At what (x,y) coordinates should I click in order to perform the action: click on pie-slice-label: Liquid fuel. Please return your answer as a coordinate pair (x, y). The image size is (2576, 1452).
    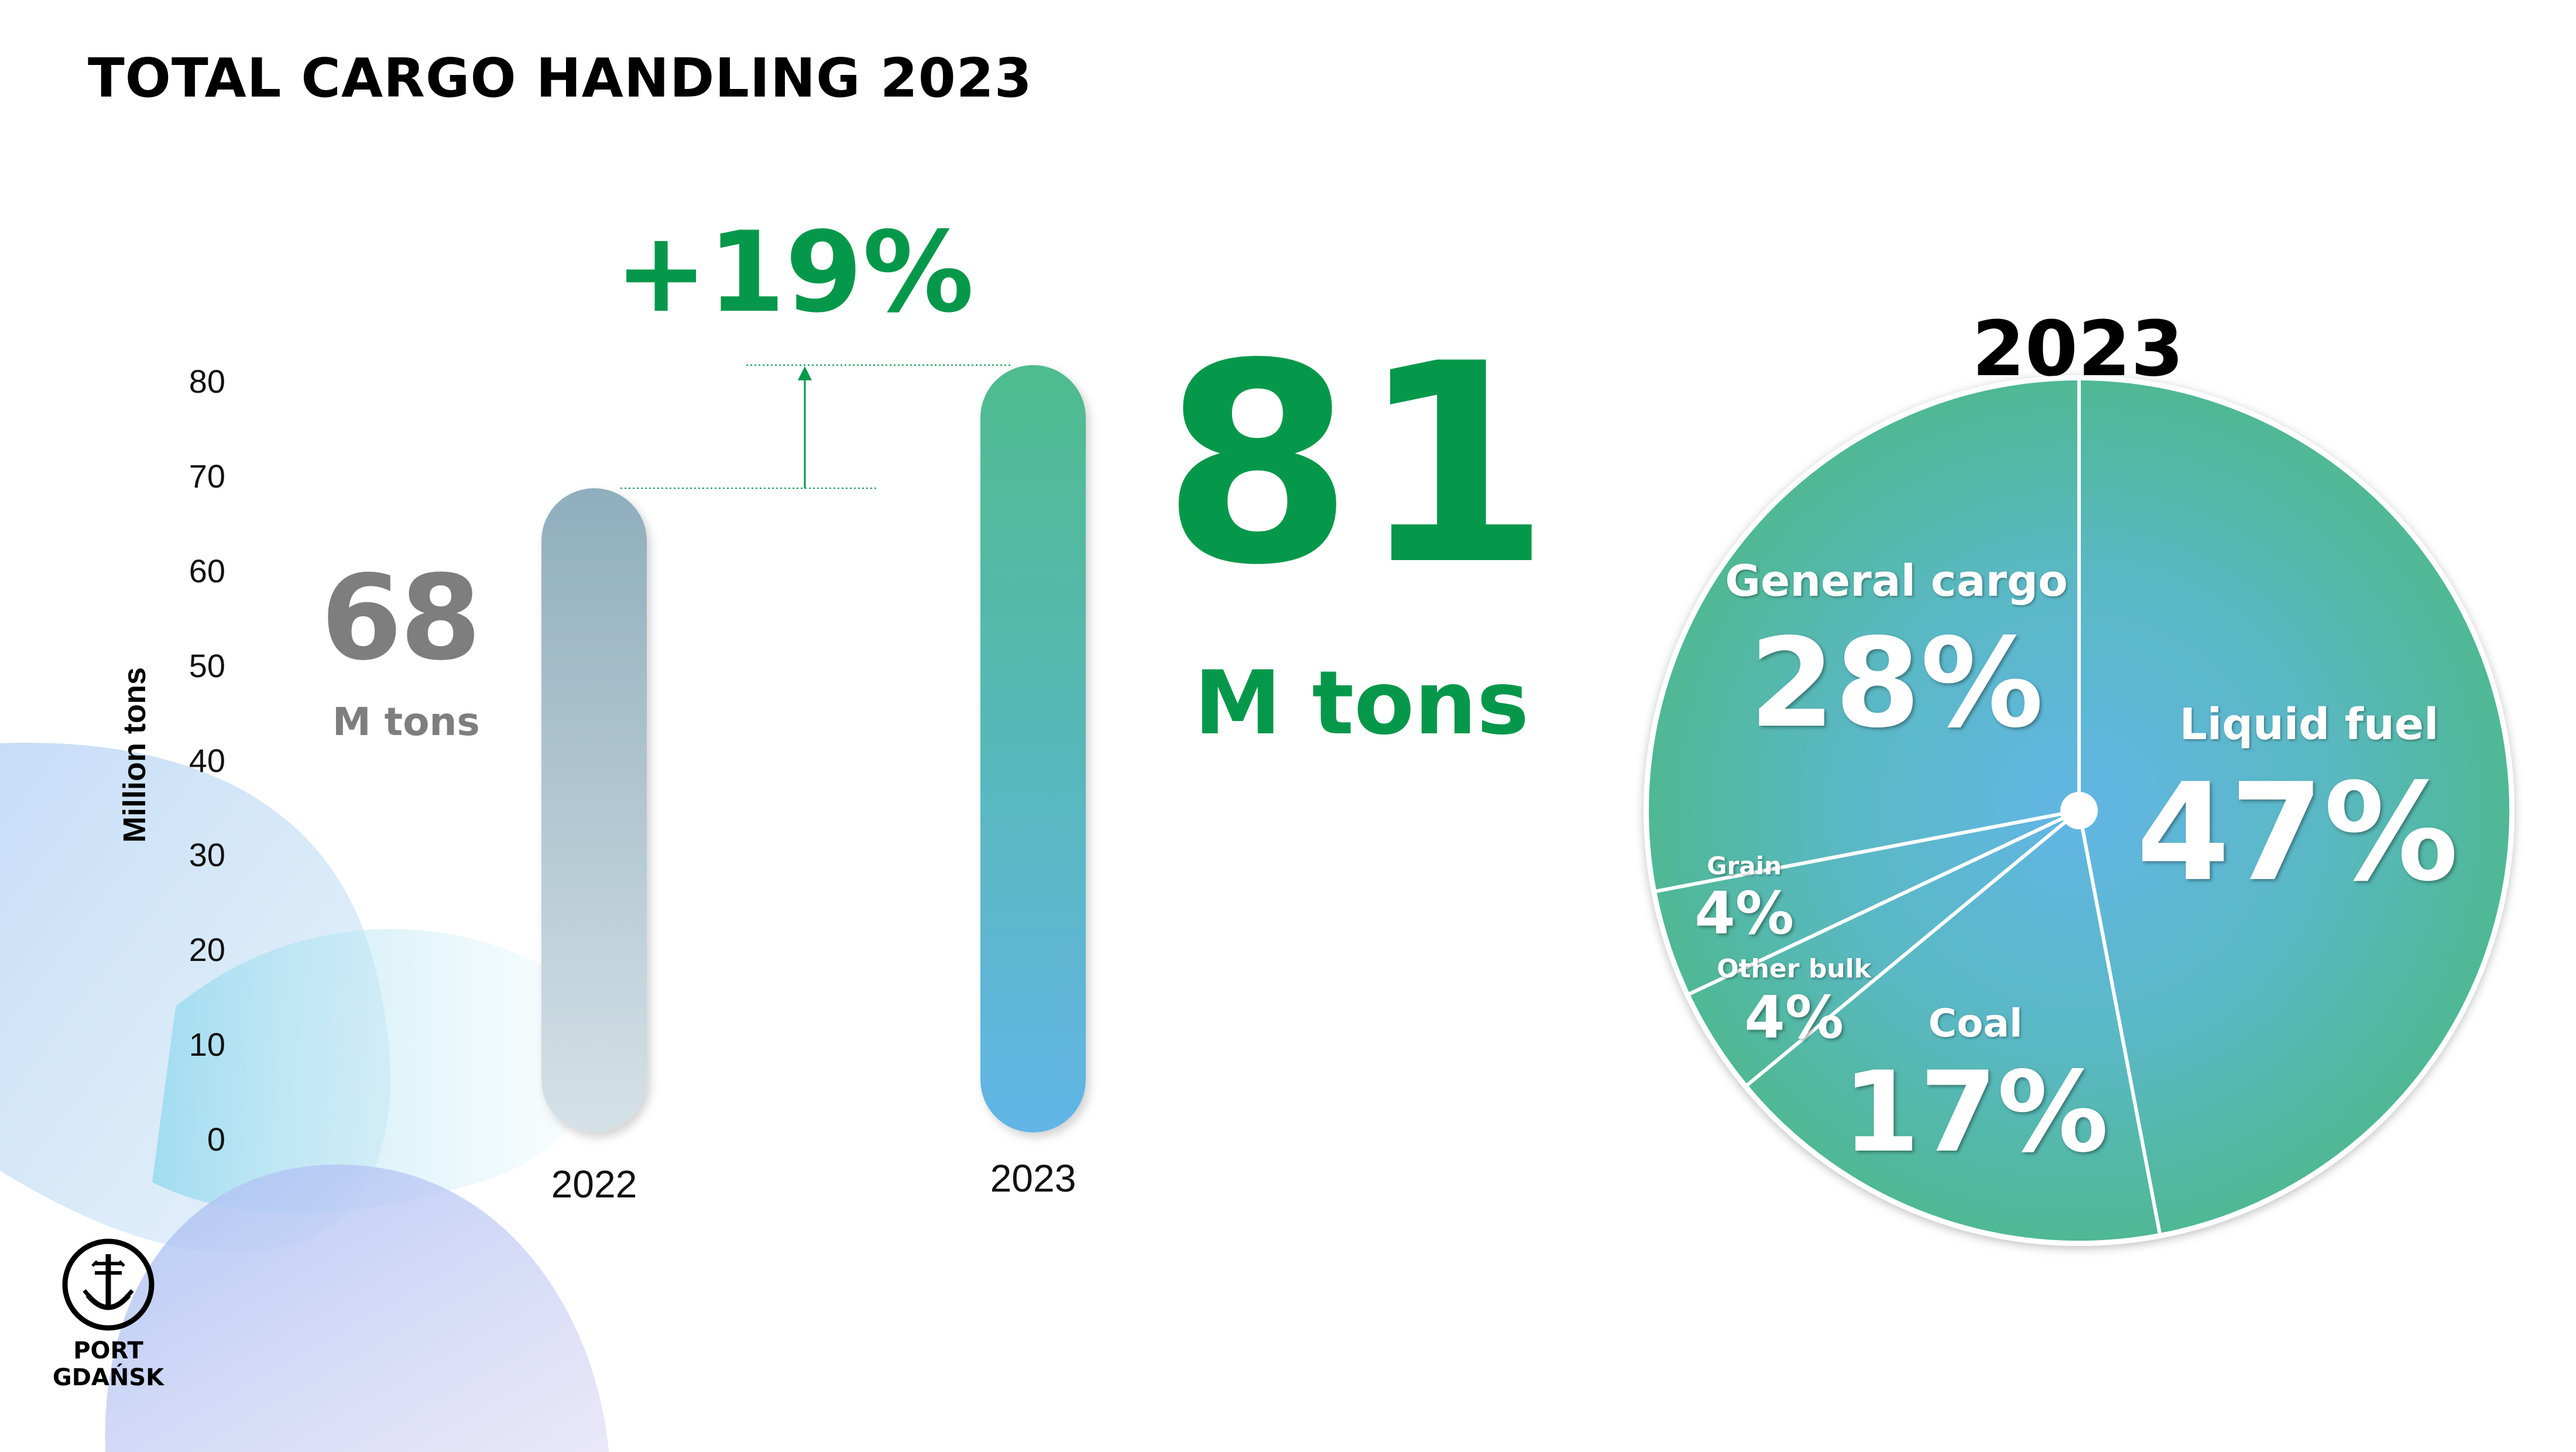
    Looking at the image, I should click on (2309, 724).